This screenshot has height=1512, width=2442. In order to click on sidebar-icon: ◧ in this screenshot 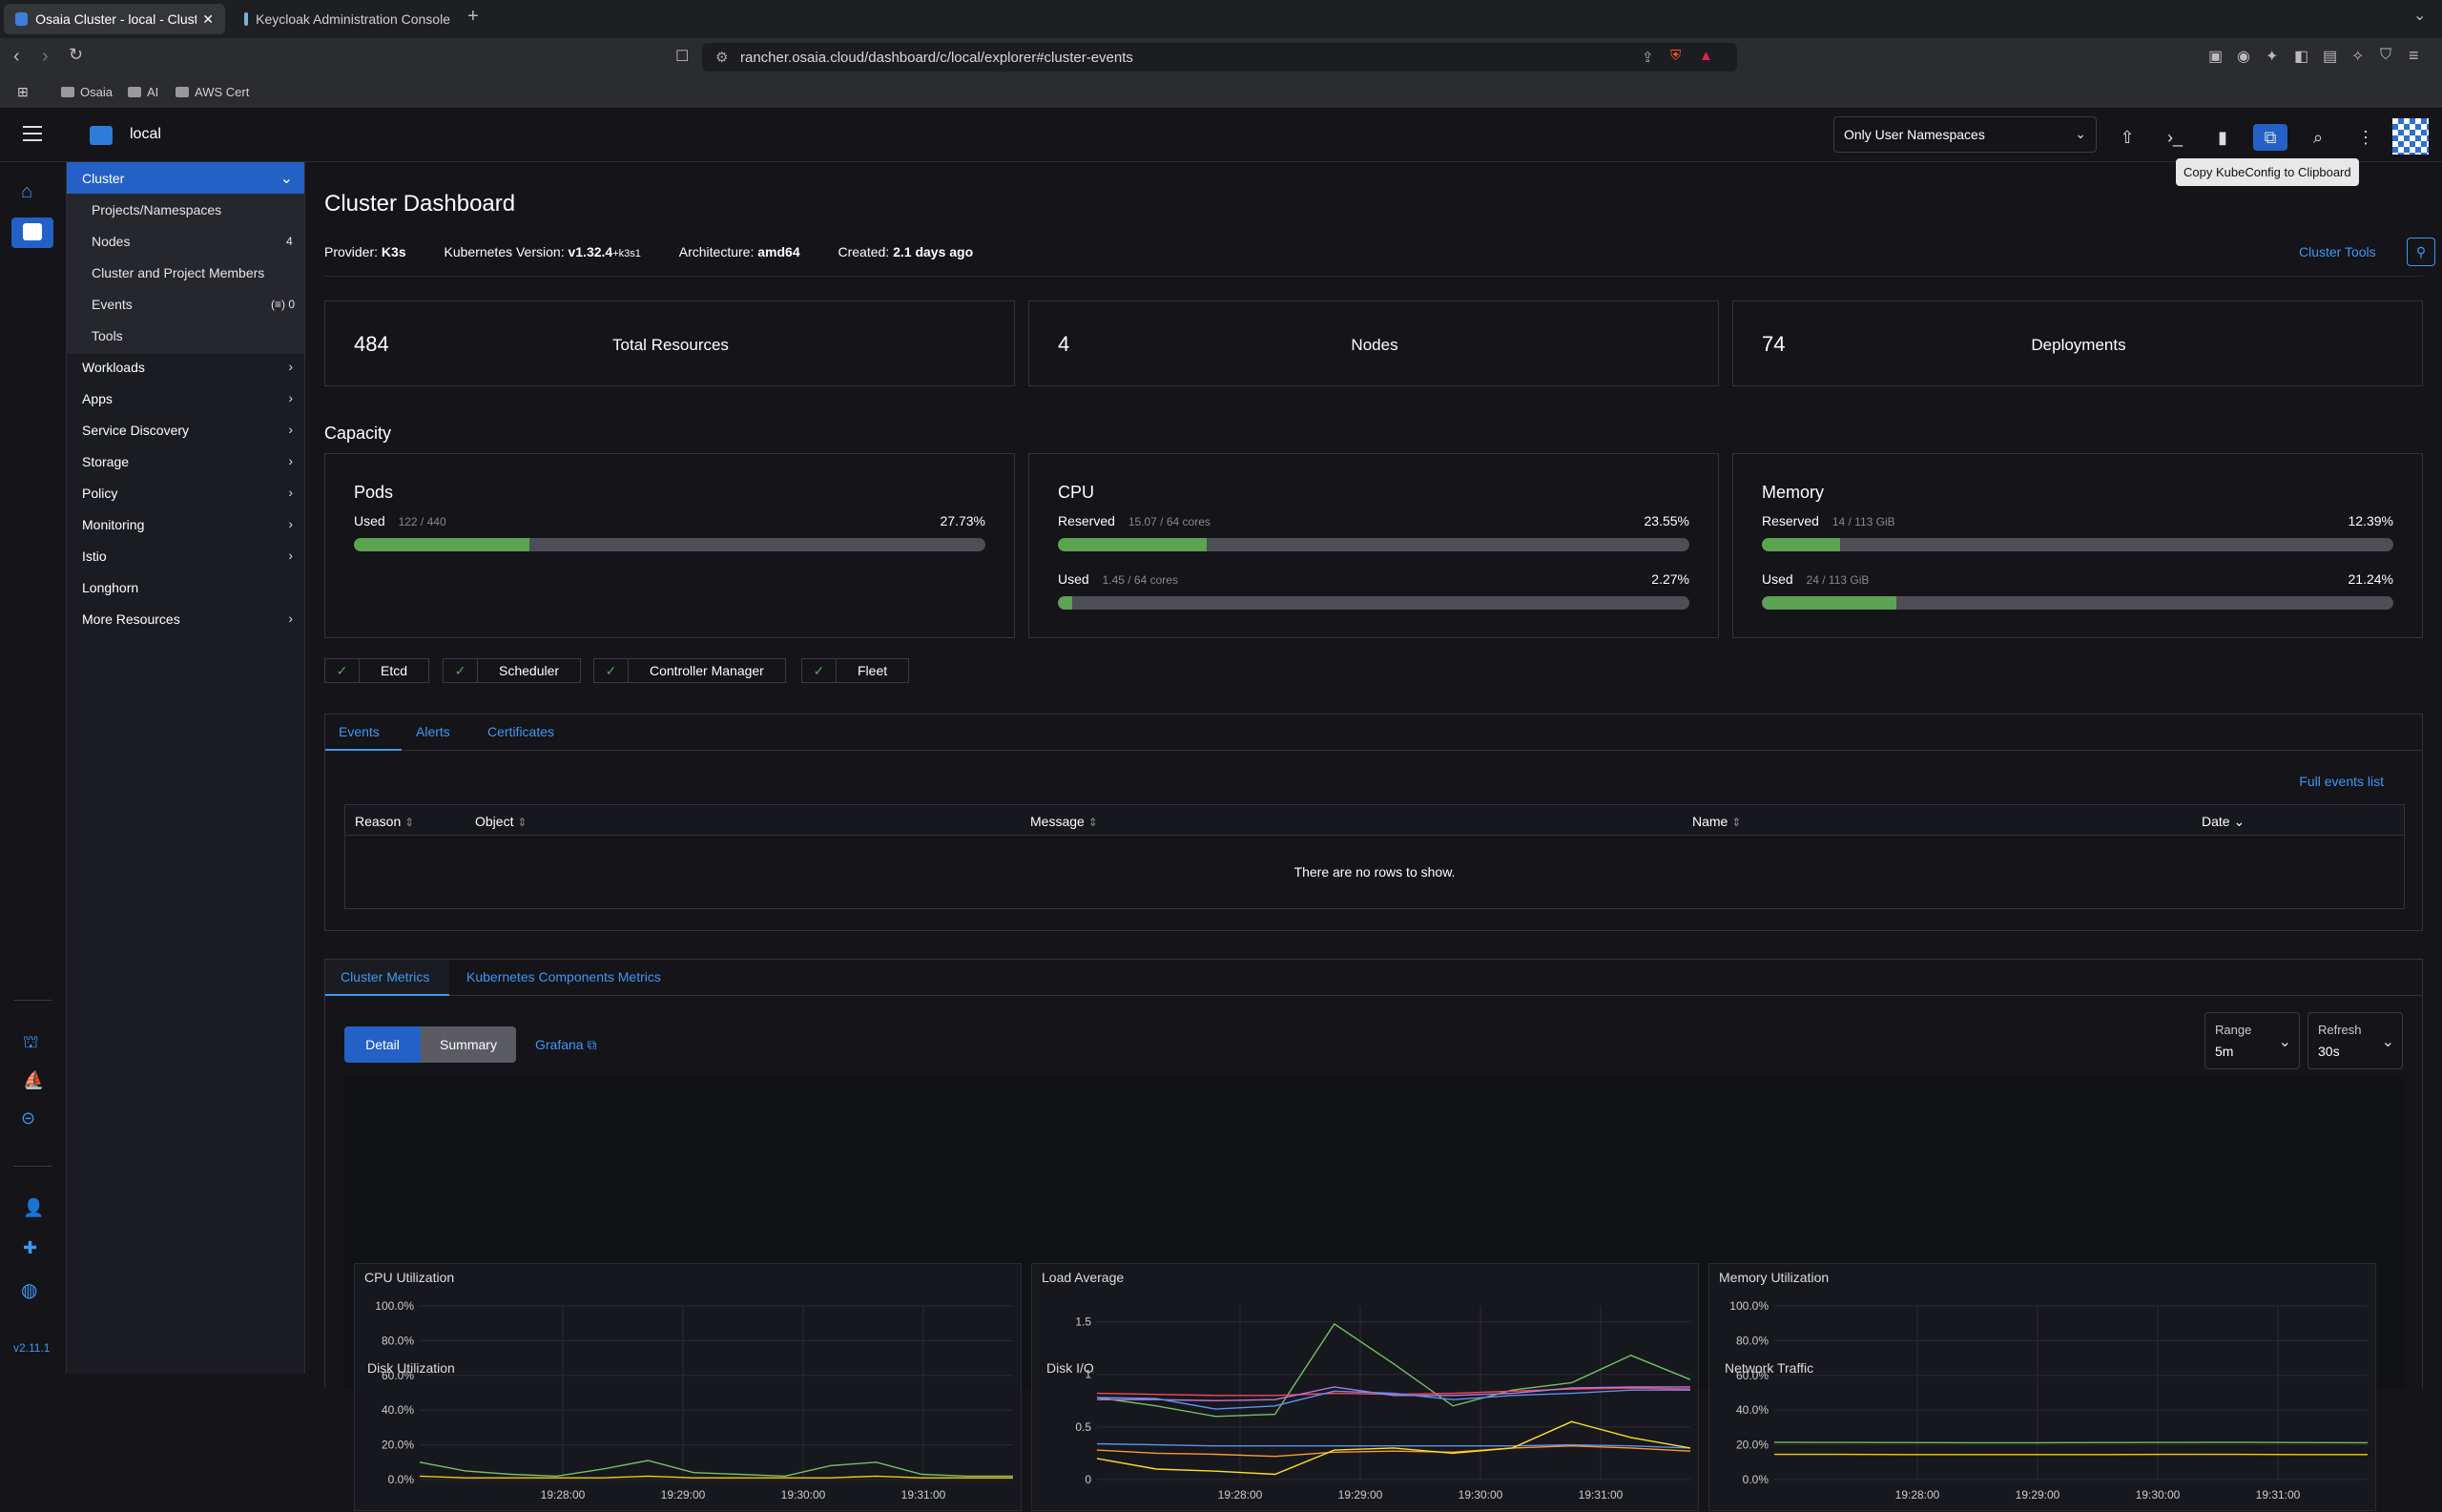, I will do `click(2301, 56)`.